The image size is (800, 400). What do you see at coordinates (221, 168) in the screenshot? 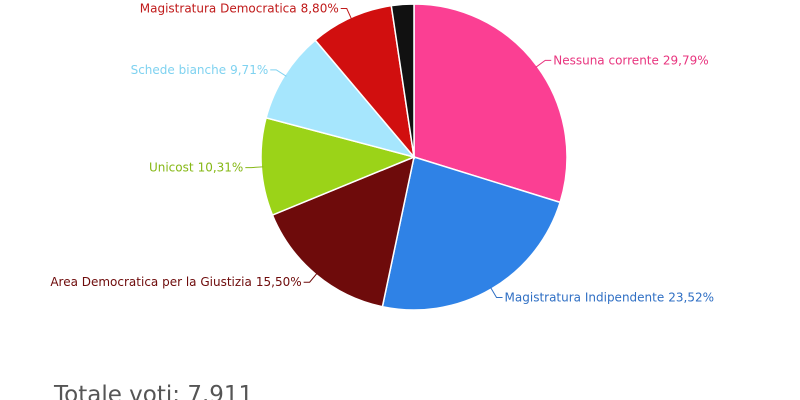
I see `slice-value: 10,31%` at bounding box center [221, 168].